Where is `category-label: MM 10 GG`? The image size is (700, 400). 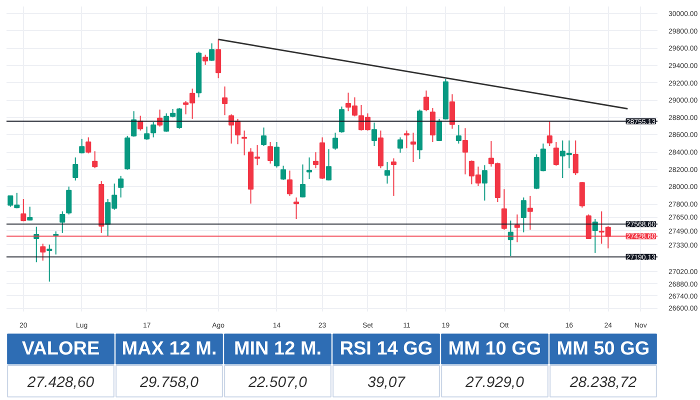
category-label: MM 10 GG is located at coordinates (495, 349).